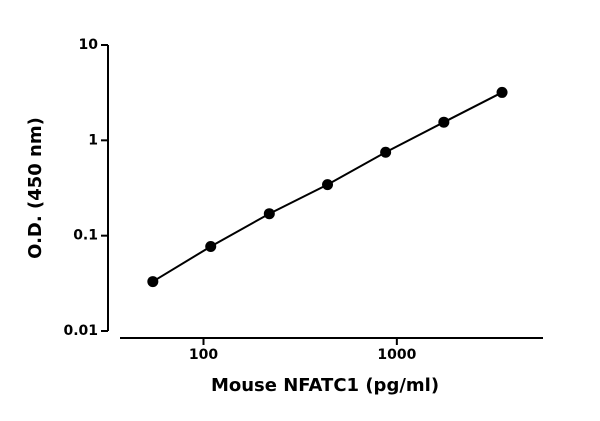 This screenshot has height=421, width=600. I want to click on x-axis-title: Mouse NFATC1 (pg/ml), so click(325, 385).